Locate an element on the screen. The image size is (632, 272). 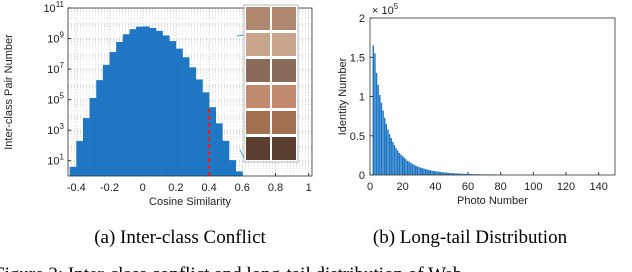
y-tick-label: 0 is located at coordinates (362, 176).